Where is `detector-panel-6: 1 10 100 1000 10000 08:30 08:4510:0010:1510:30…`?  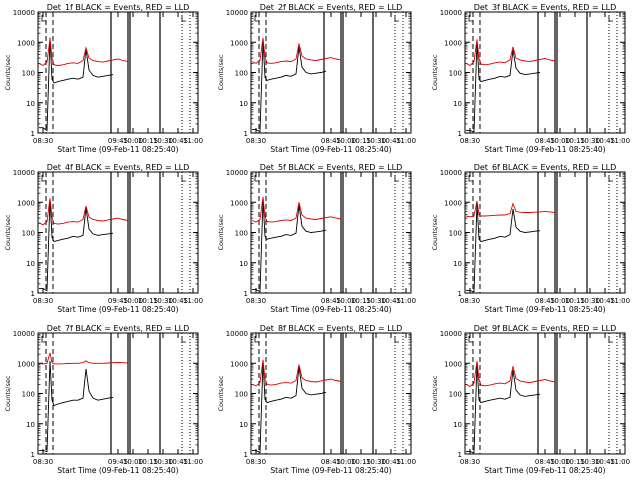 detector-panel-6: 1 10 100 1000 10000 08:30 08:4510:0010:1510:30… is located at coordinates (530, 238).